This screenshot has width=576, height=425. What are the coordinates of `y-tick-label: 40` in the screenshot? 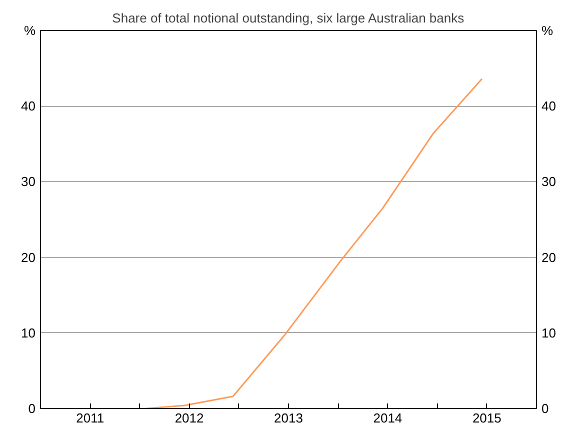 It's located at (28, 106).